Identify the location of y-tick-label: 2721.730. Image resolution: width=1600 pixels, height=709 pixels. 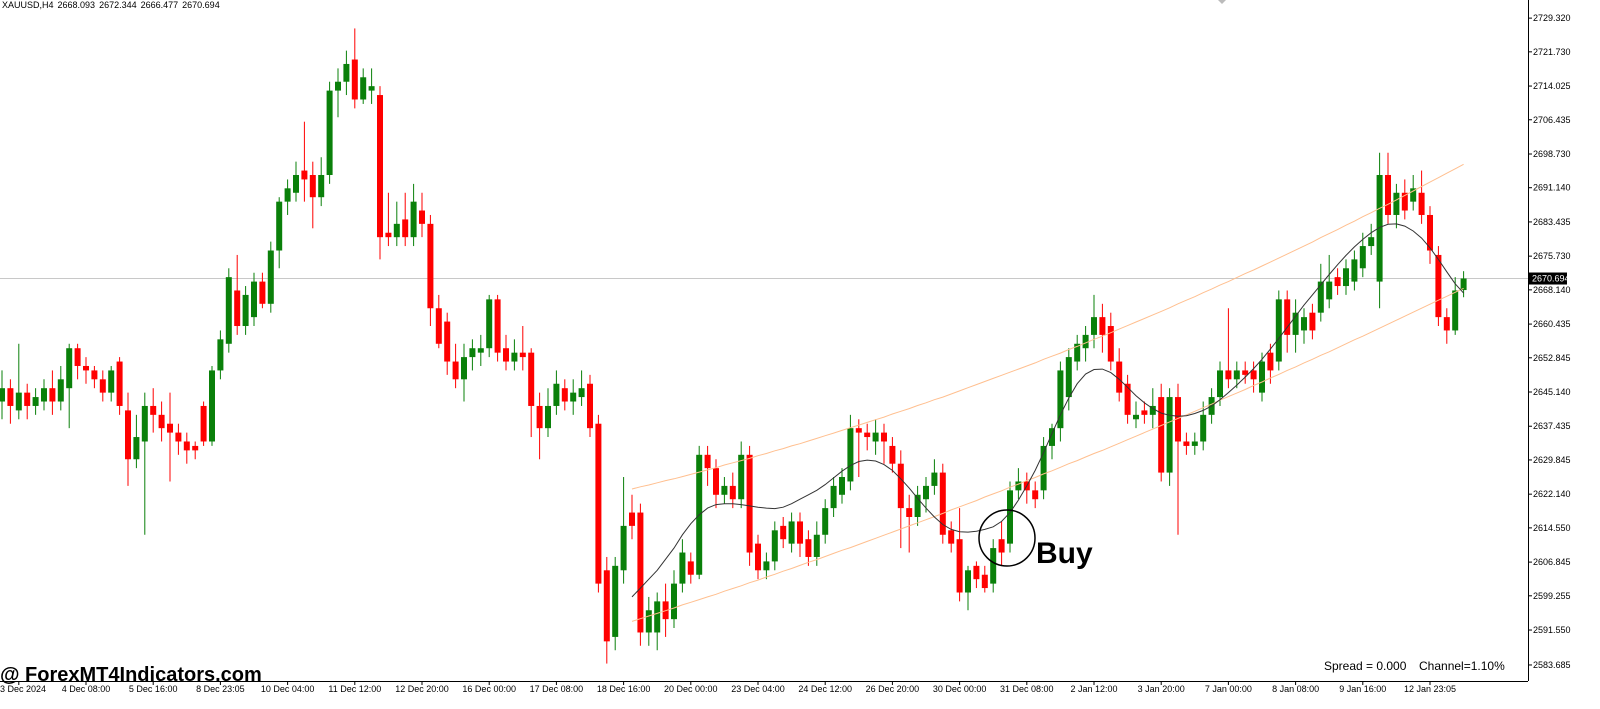
(1552, 52).